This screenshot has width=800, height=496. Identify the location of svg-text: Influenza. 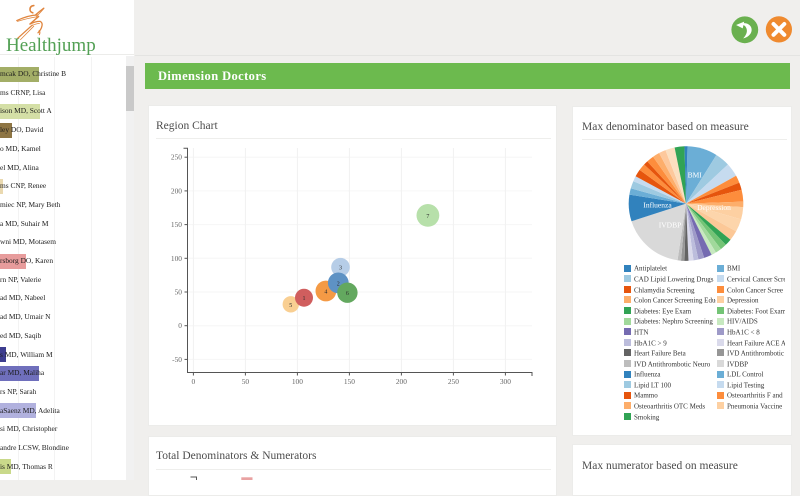
(657, 204).